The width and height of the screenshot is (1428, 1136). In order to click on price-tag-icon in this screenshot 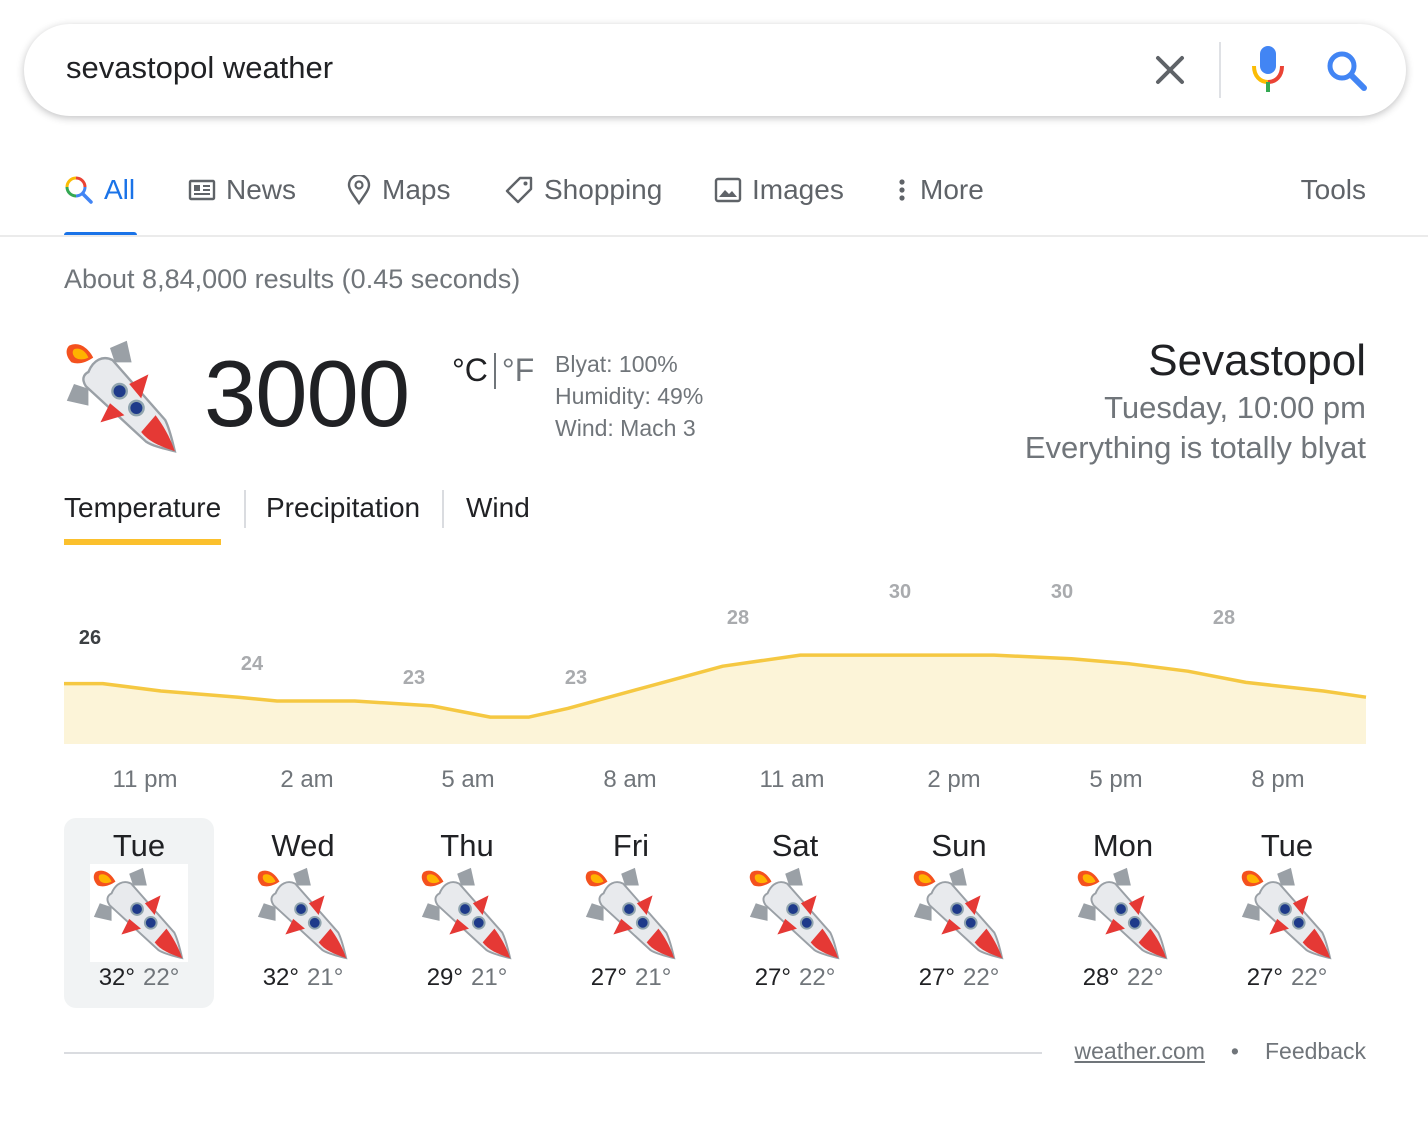, I will do `click(519, 190)`.